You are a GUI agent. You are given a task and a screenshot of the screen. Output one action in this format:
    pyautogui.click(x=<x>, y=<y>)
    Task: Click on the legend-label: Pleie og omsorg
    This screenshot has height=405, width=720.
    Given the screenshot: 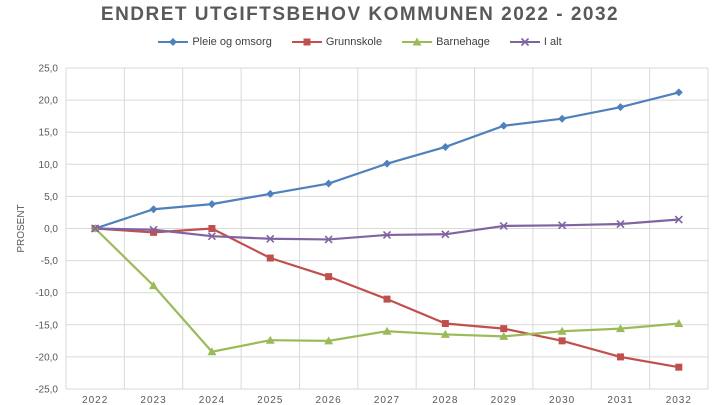 What is the action you would take?
    pyautogui.click(x=232, y=42)
    